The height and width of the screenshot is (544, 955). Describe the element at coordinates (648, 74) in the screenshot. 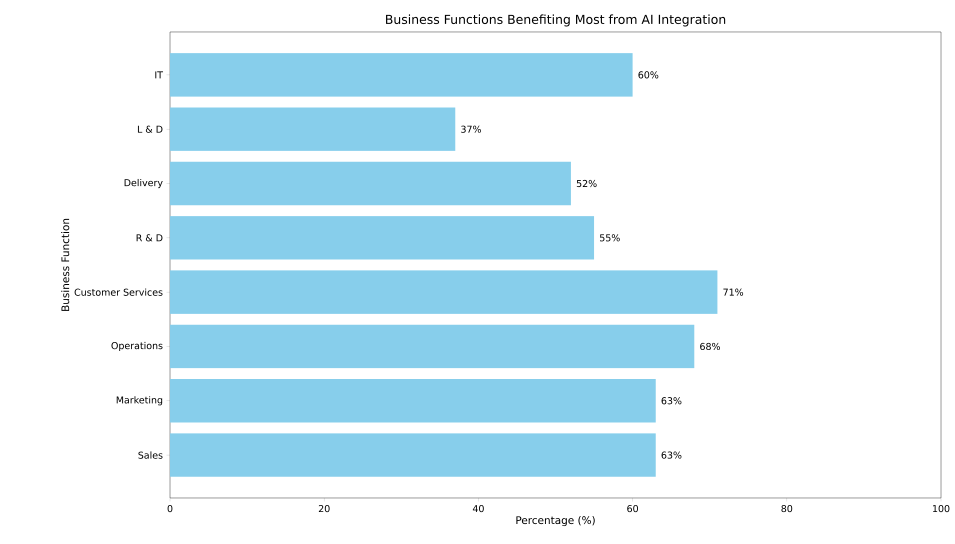

I see `data-label: 60%` at that location.